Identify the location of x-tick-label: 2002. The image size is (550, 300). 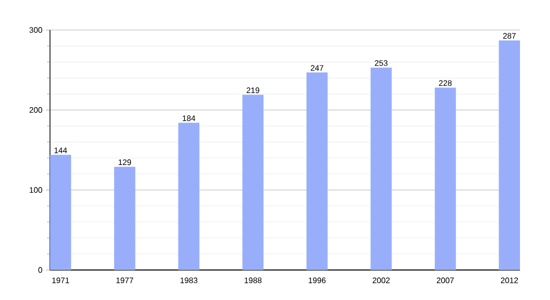
(381, 281).